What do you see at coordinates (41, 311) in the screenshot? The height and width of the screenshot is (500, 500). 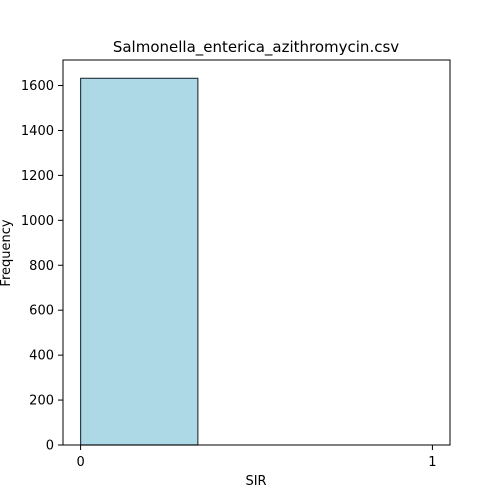 I see `y-tick-label: 600` at bounding box center [41, 311].